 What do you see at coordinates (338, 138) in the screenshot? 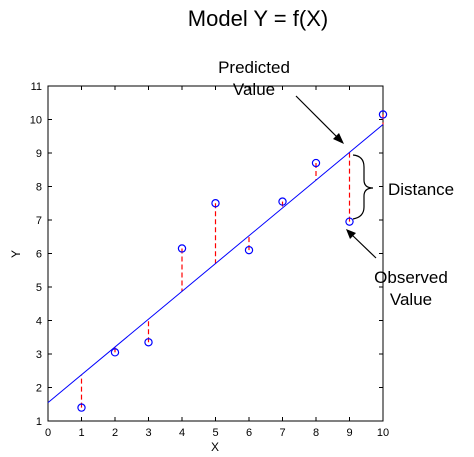
I see `predicted-arrowhead` at bounding box center [338, 138].